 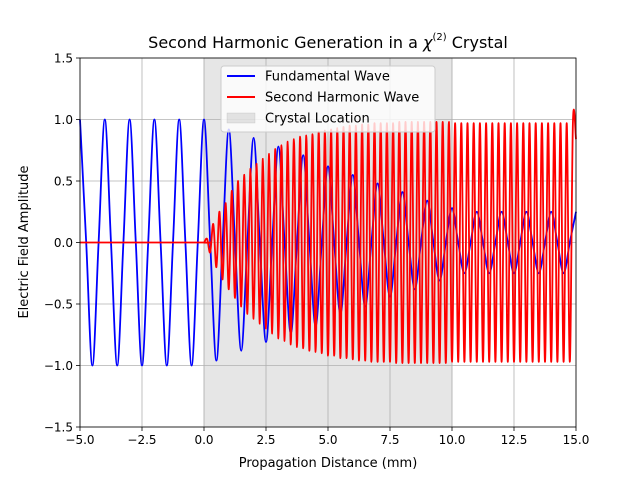 I want to click on legend-crystal-label: Crystal Location, so click(x=317, y=119).